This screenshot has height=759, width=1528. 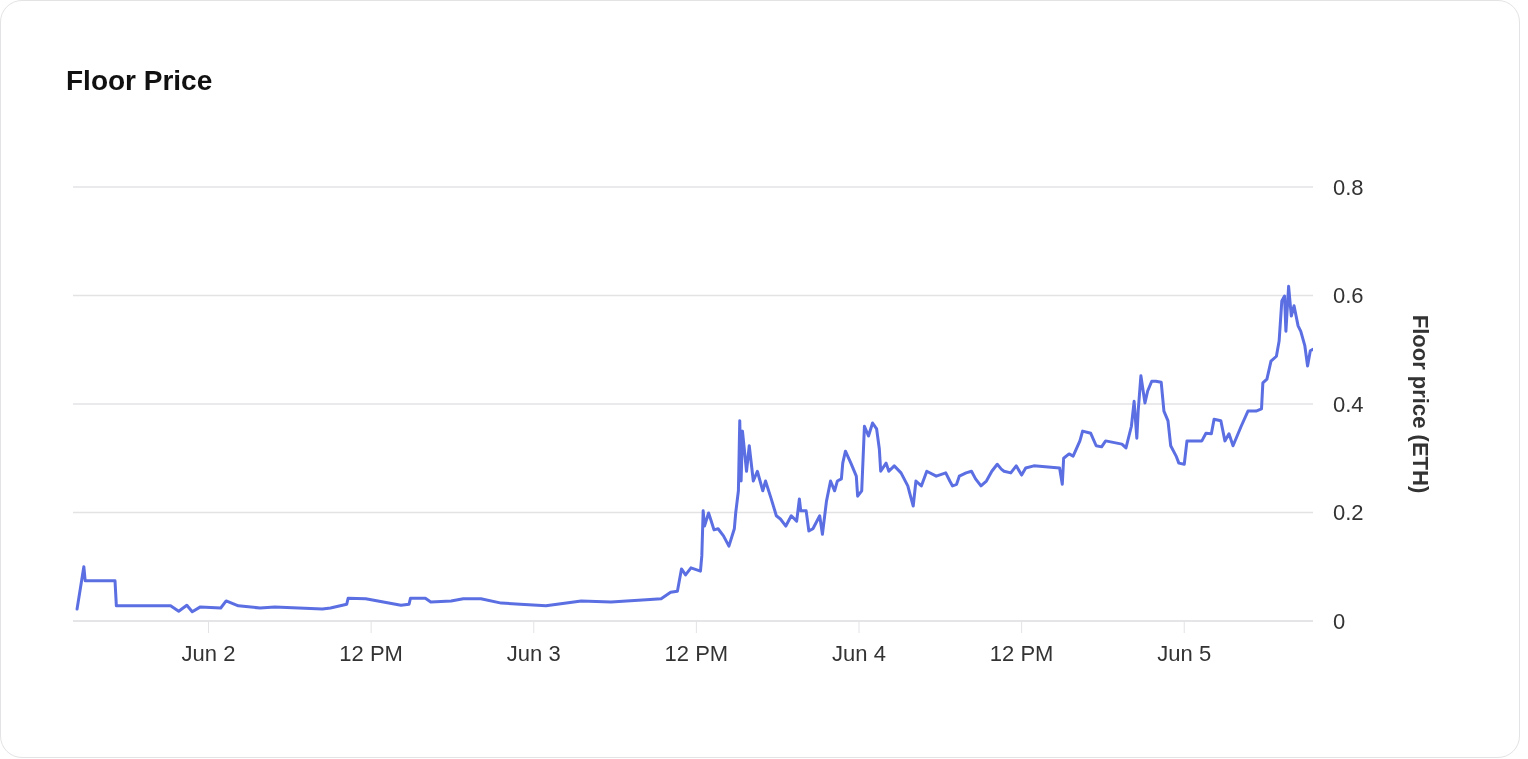 I want to click on x-tick-label: Jun 2, so click(x=208, y=653).